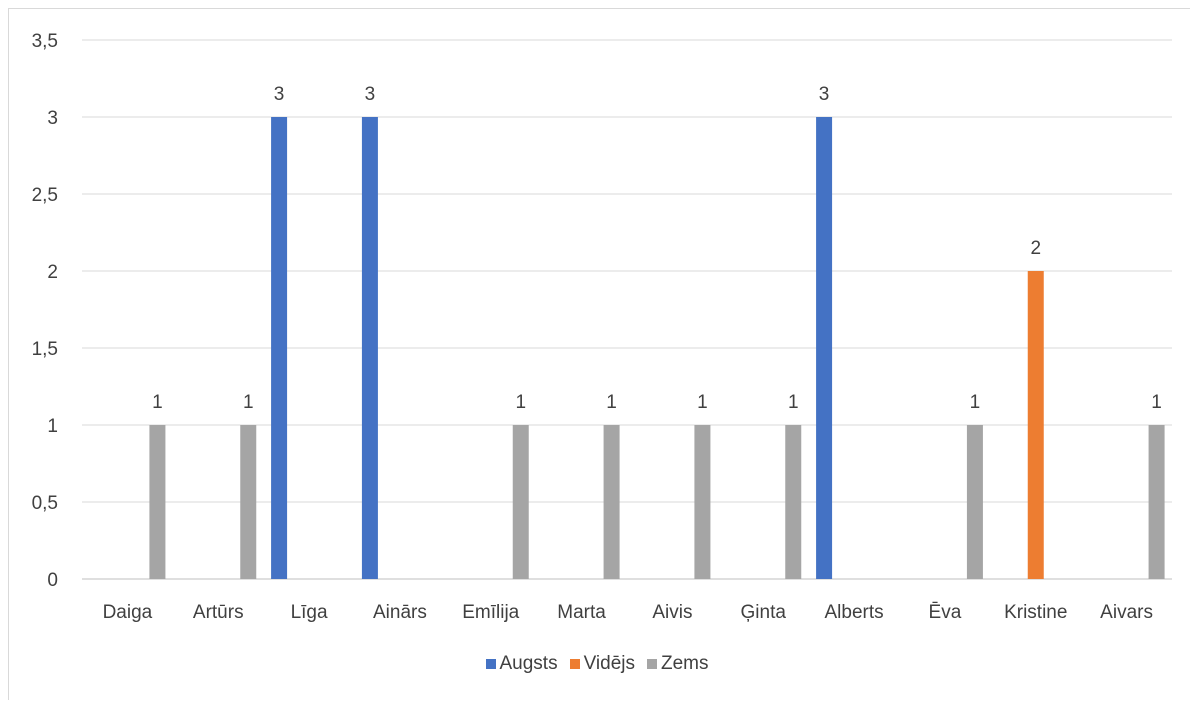 Image resolution: width=1194 pixels, height=702 pixels. Describe the element at coordinates (490, 612) in the screenshot. I see `x-category-label: Emīlija` at that location.